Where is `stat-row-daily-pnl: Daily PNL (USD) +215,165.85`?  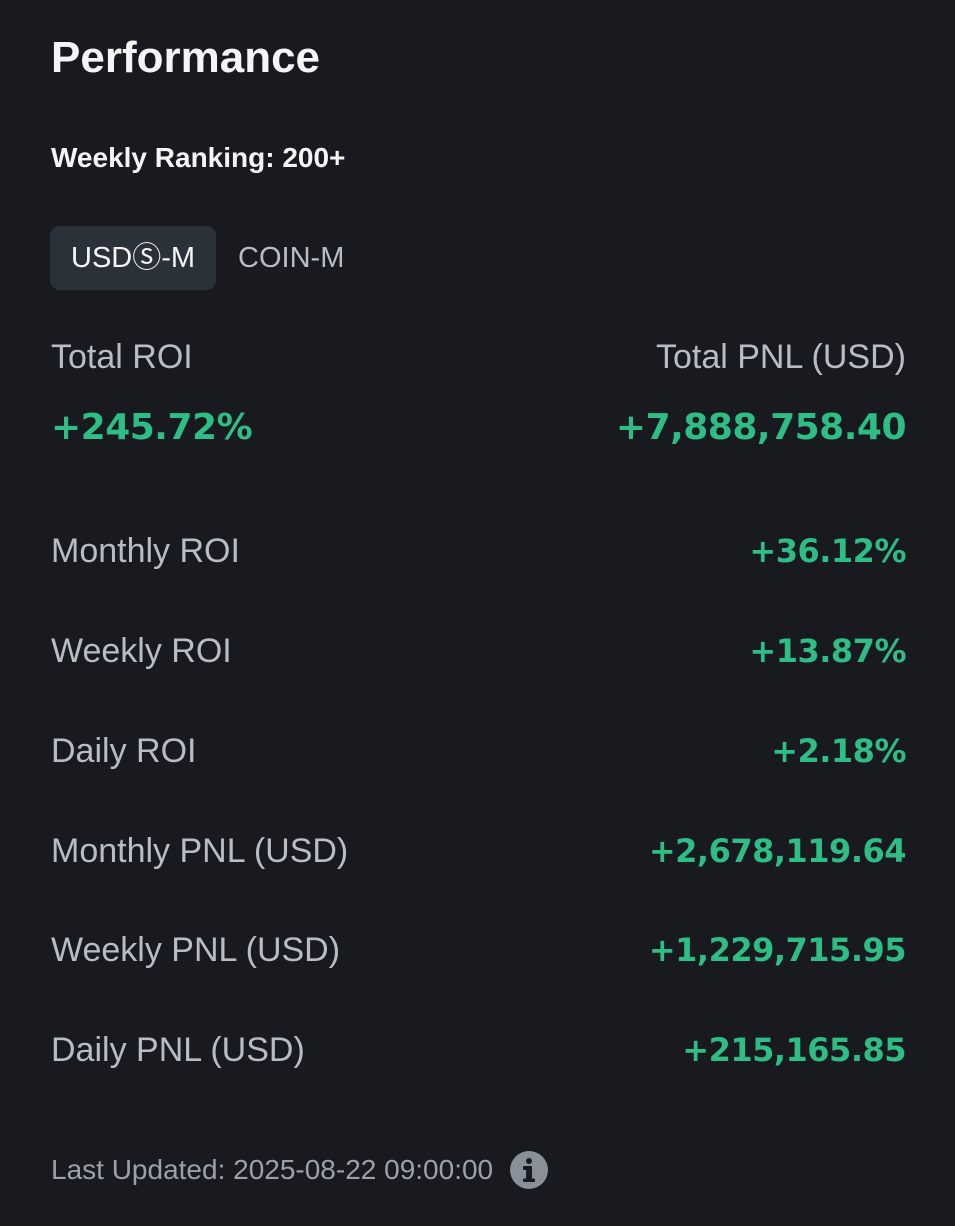 stat-row-daily-pnl: Daily PNL (USD) +215,165.85 is located at coordinates (478, 1050).